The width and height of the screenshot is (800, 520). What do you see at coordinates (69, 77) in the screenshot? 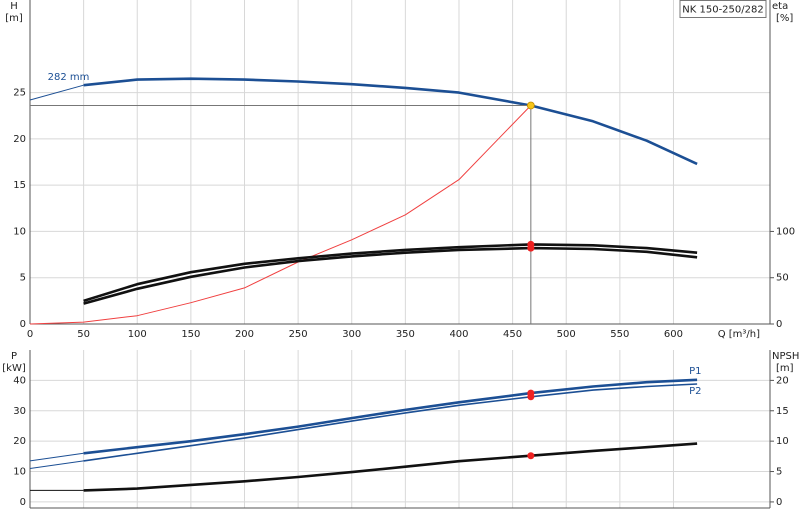
I see `curve-label: 282 mm` at bounding box center [69, 77].